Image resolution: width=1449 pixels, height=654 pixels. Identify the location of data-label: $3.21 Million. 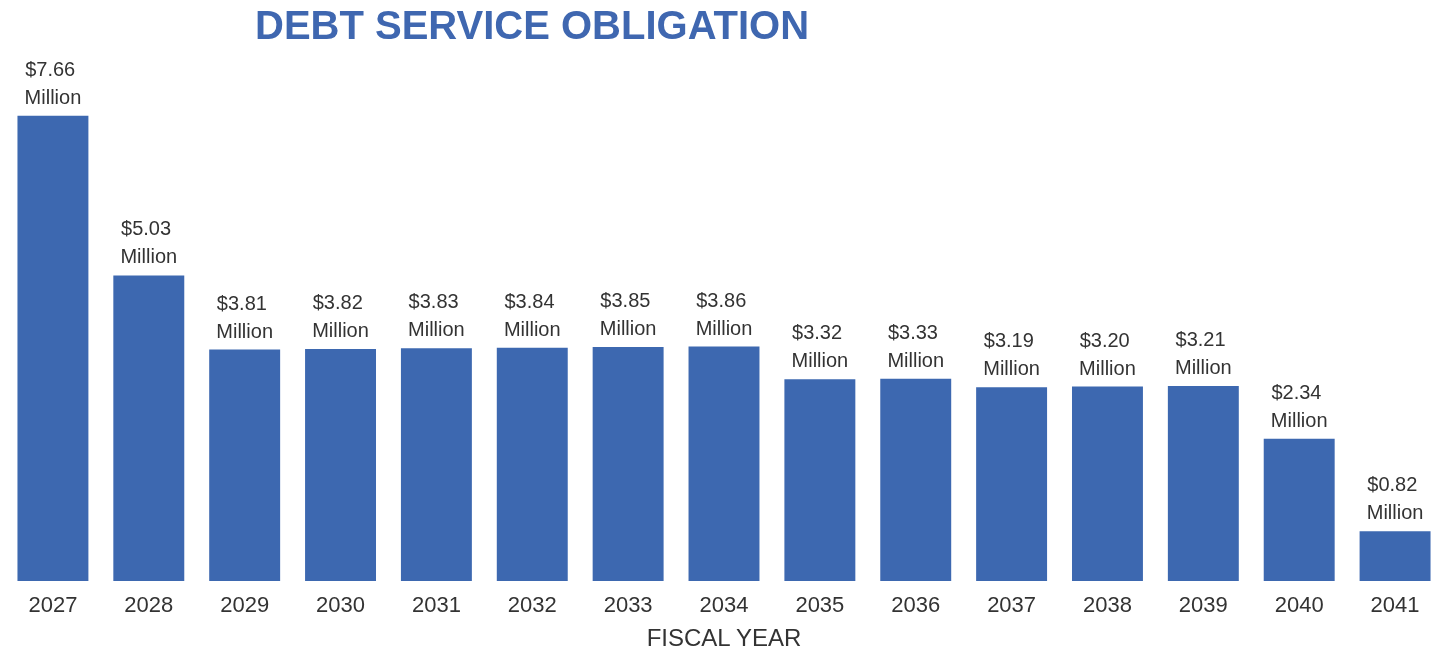
(1203, 352).